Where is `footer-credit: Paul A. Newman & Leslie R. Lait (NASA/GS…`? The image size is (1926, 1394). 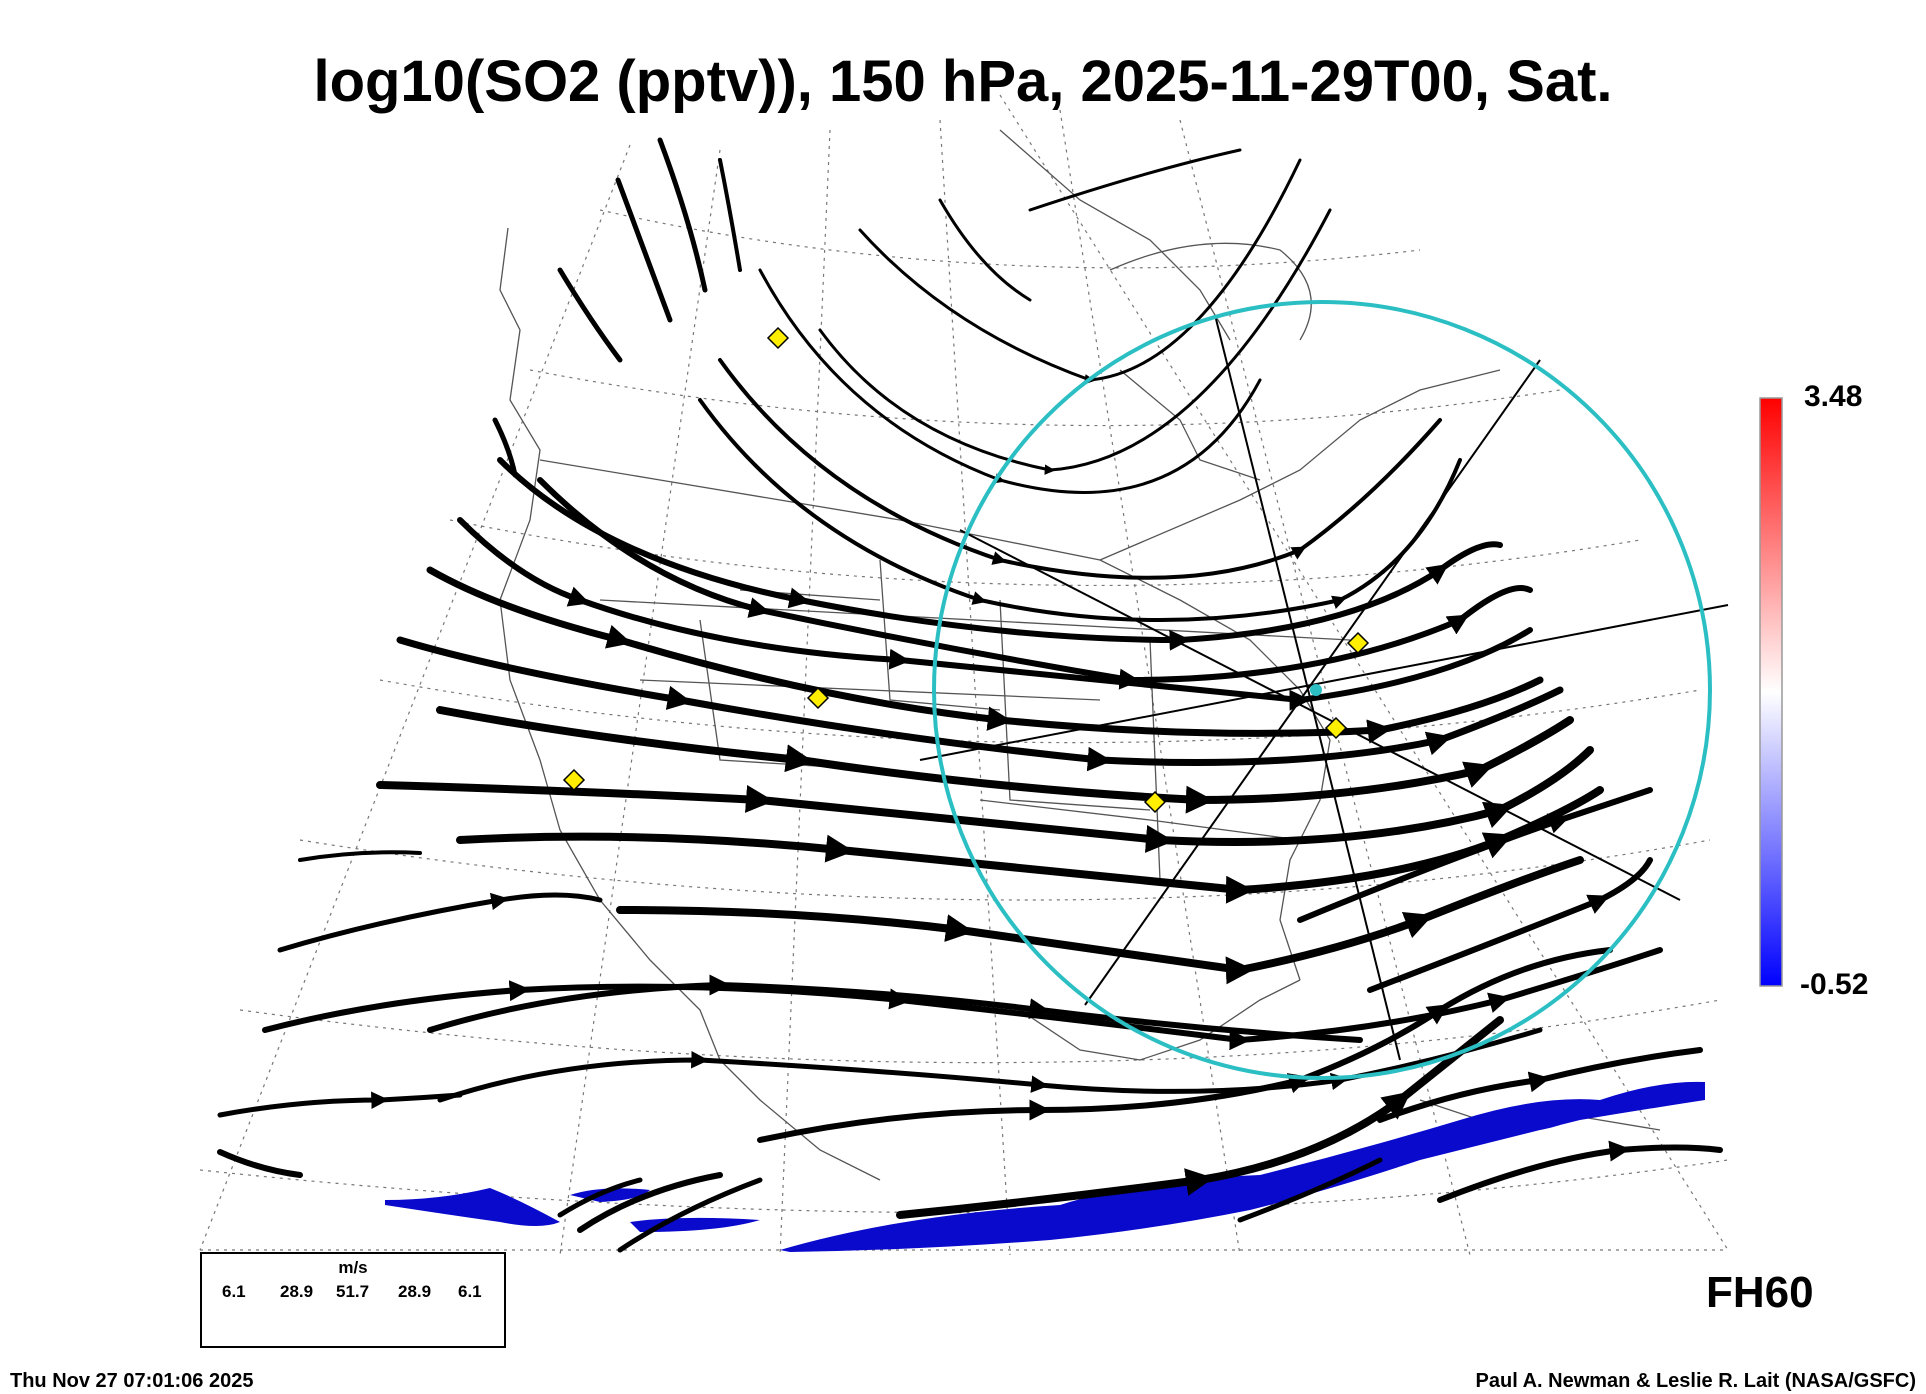
footer-credit: Paul A. Newman & Leslie R. Lait (NASA/GS… is located at coordinates (1695, 1381).